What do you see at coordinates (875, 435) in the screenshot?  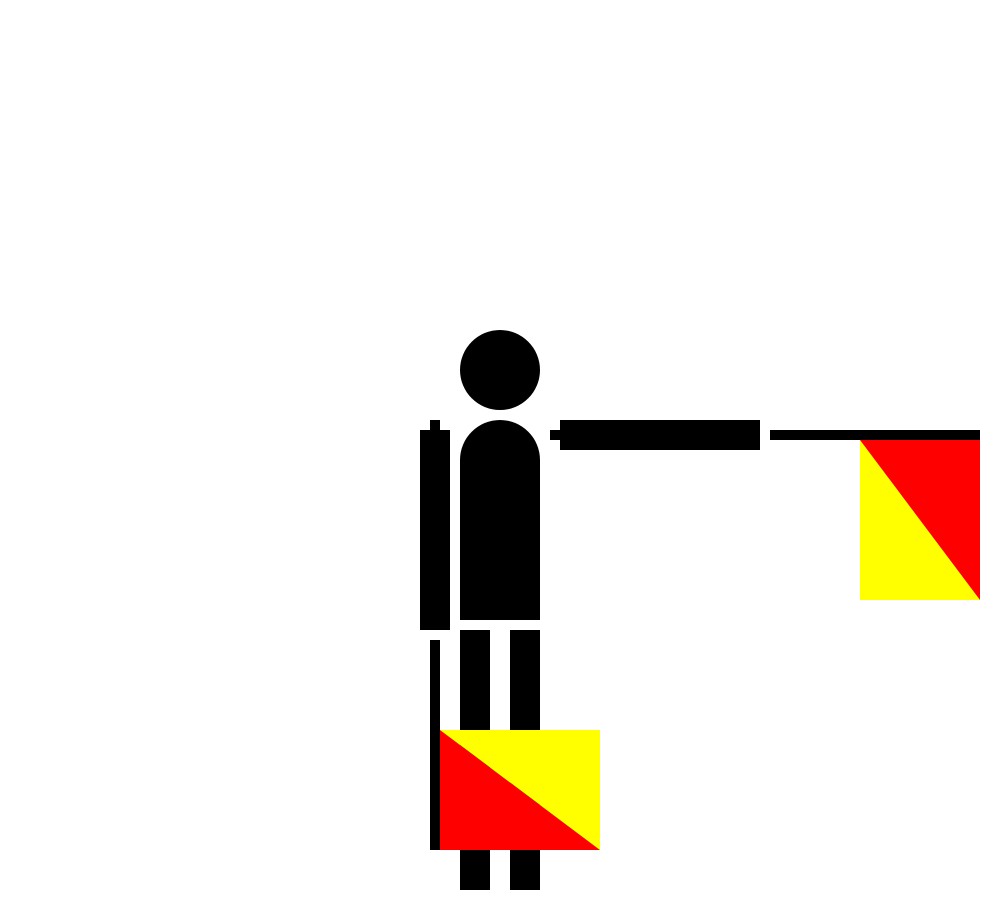 I see `right-flag-stick` at bounding box center [875, 435].